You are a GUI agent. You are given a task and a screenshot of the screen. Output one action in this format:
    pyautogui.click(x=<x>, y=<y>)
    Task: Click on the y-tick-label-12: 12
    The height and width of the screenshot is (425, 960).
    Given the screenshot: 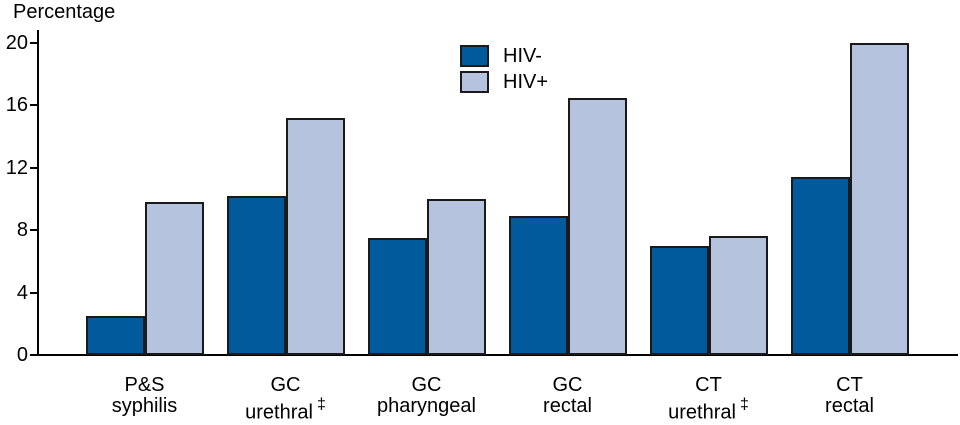 What is the action you would take?
    pyautogui.click(x=16, y=167)
    